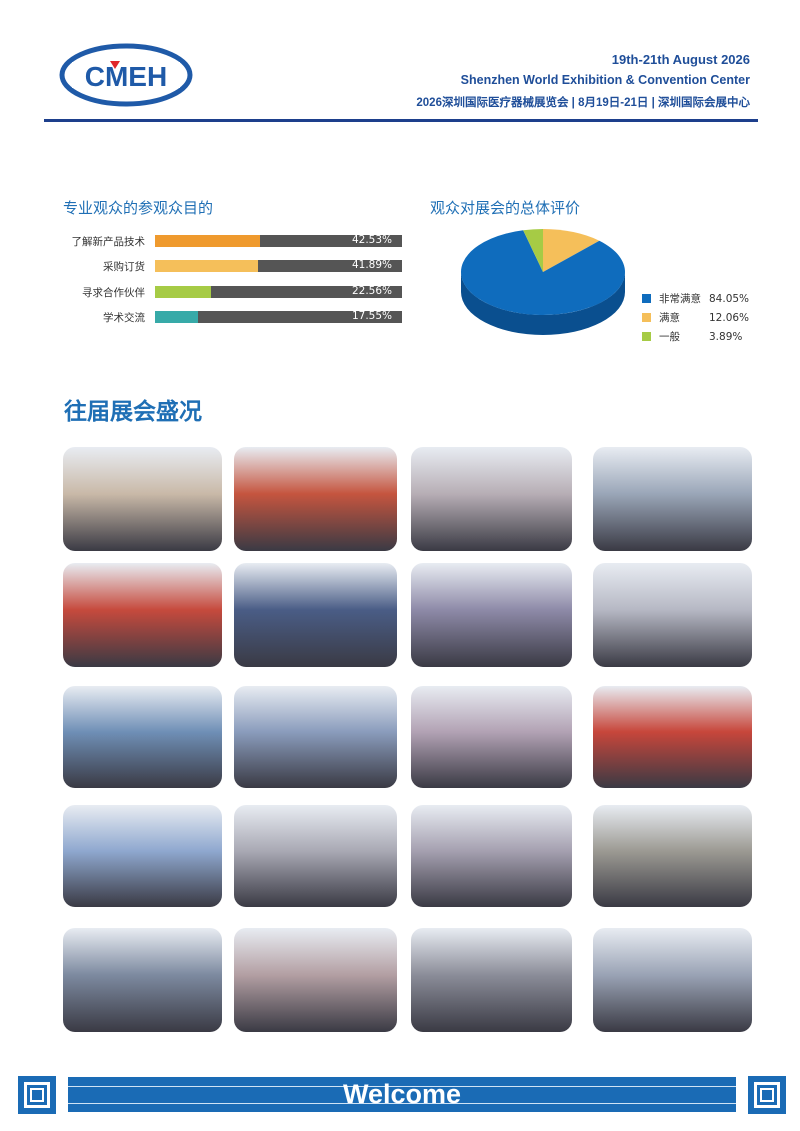 The width and height of the screenshot is (800, 1131). What do you see at coordinates (142, 499) in the screenshot?
I see `photo-visitors-talking` at bounding box center [142, 499].